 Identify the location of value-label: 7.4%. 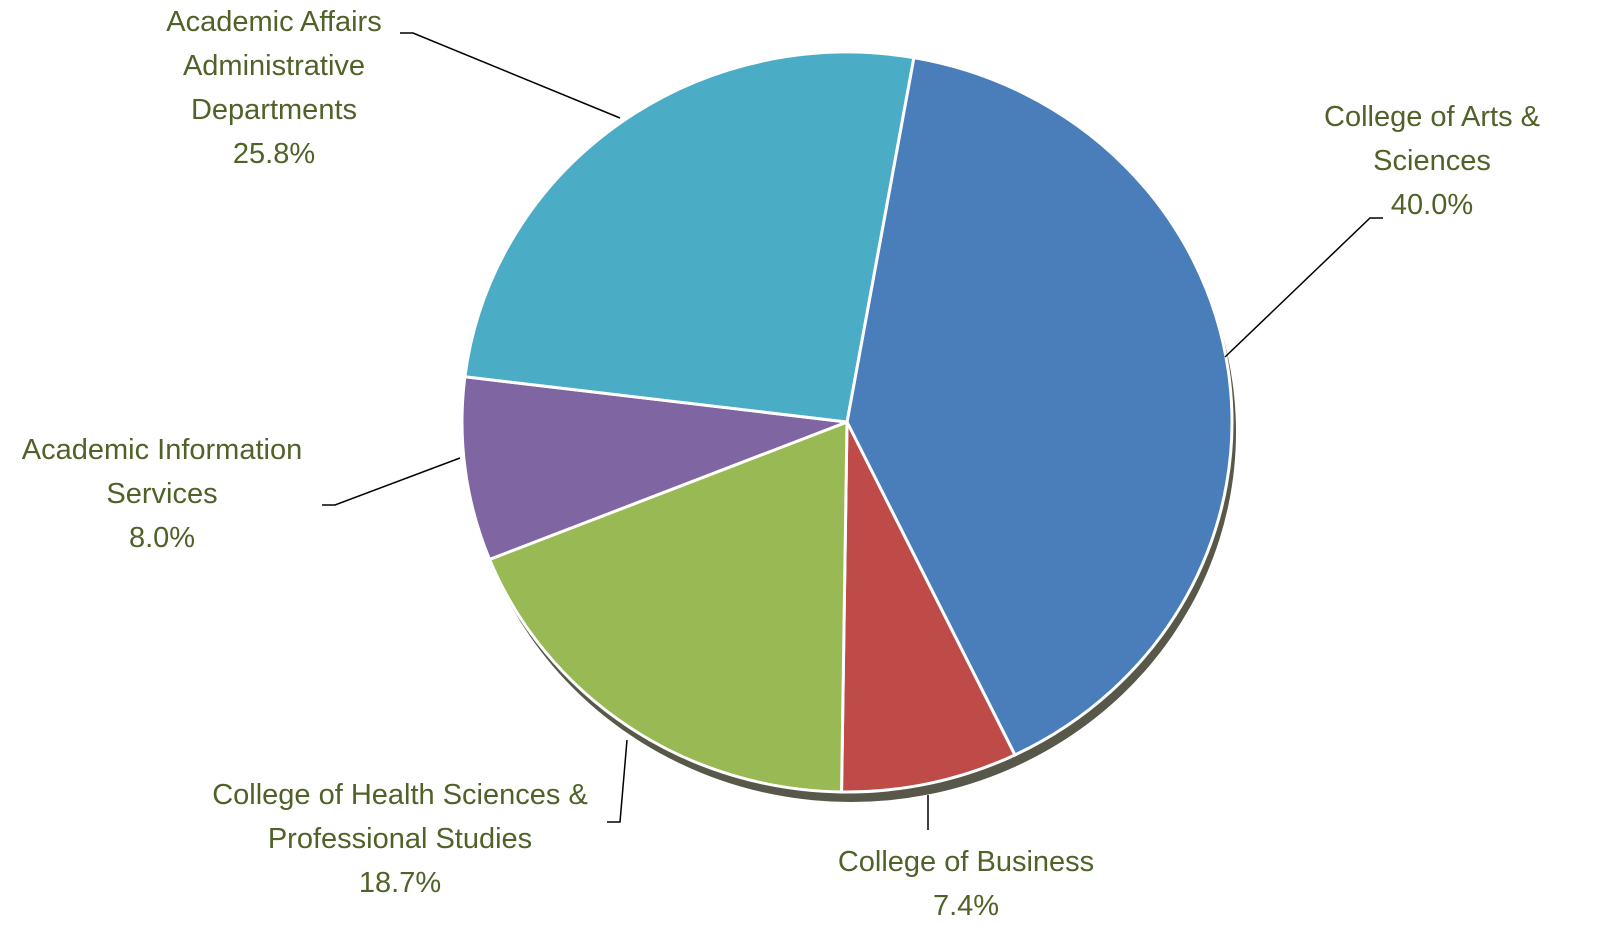
(966, 906).